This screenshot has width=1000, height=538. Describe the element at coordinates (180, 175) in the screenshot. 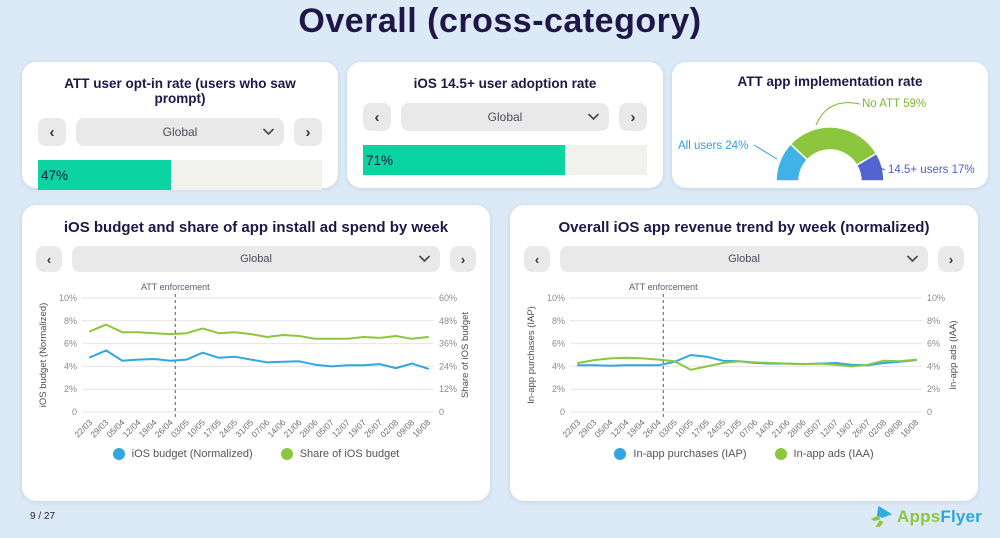

I see `opt-in-progress-bar: 47%` at that location.